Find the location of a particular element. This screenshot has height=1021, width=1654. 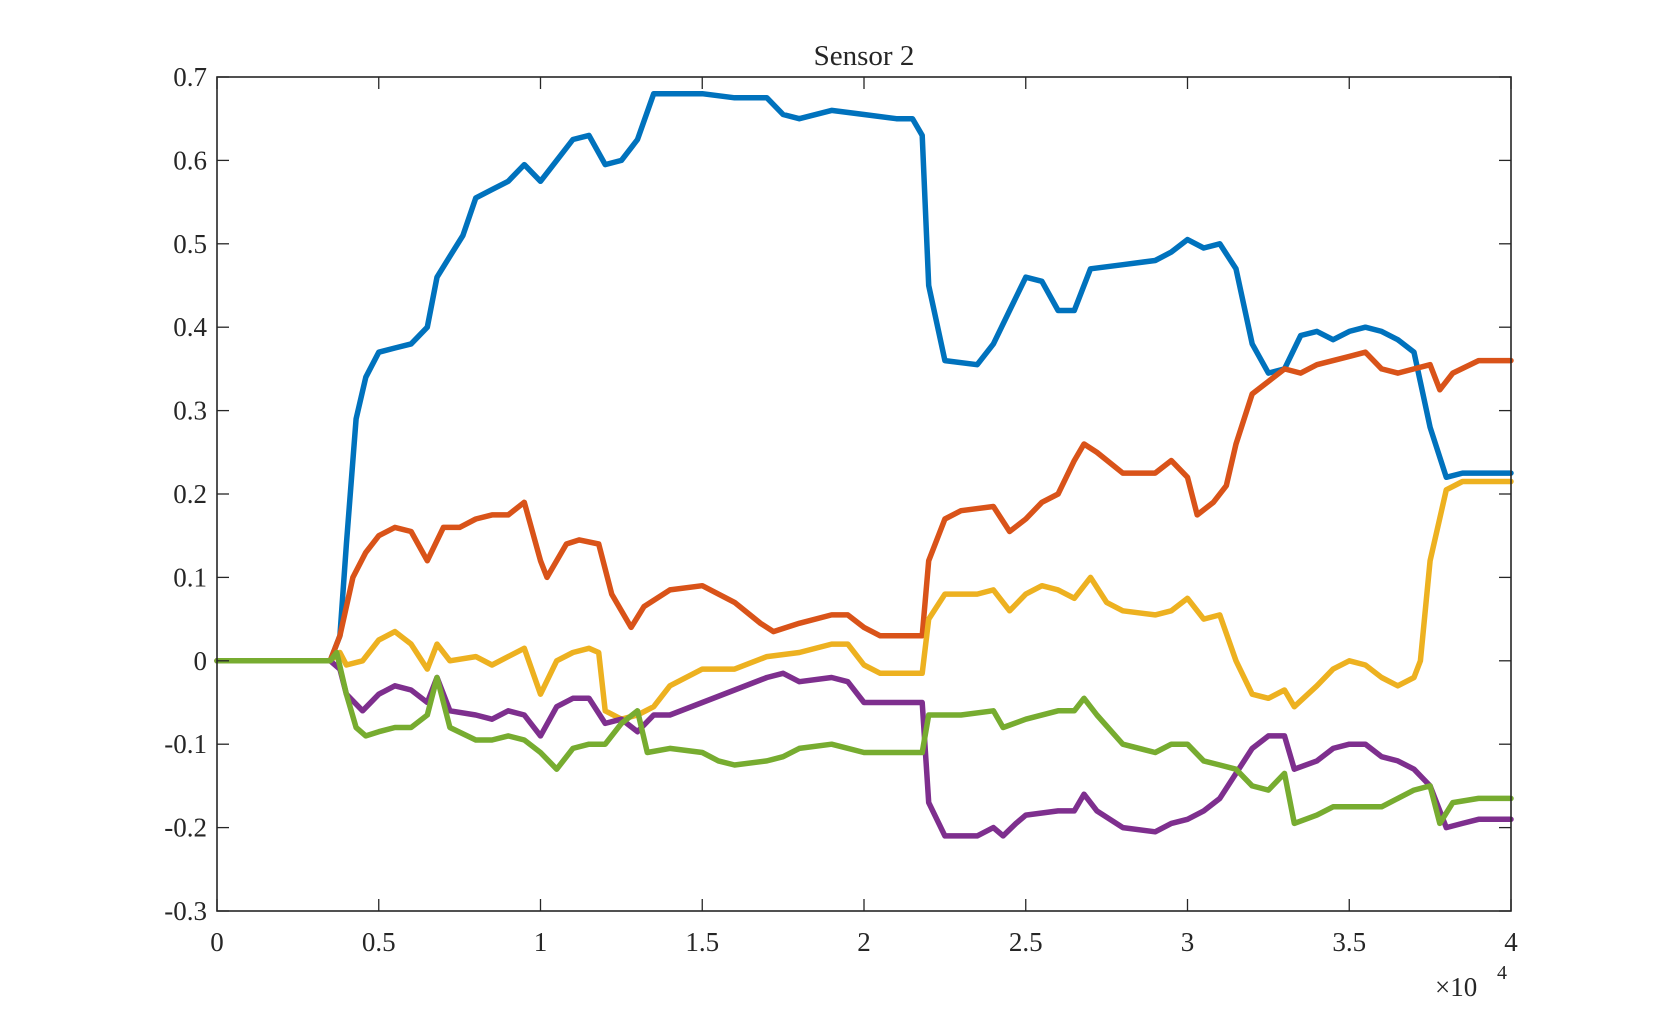

y-tick-label: 0.6 is located at coordinates (190, 160).